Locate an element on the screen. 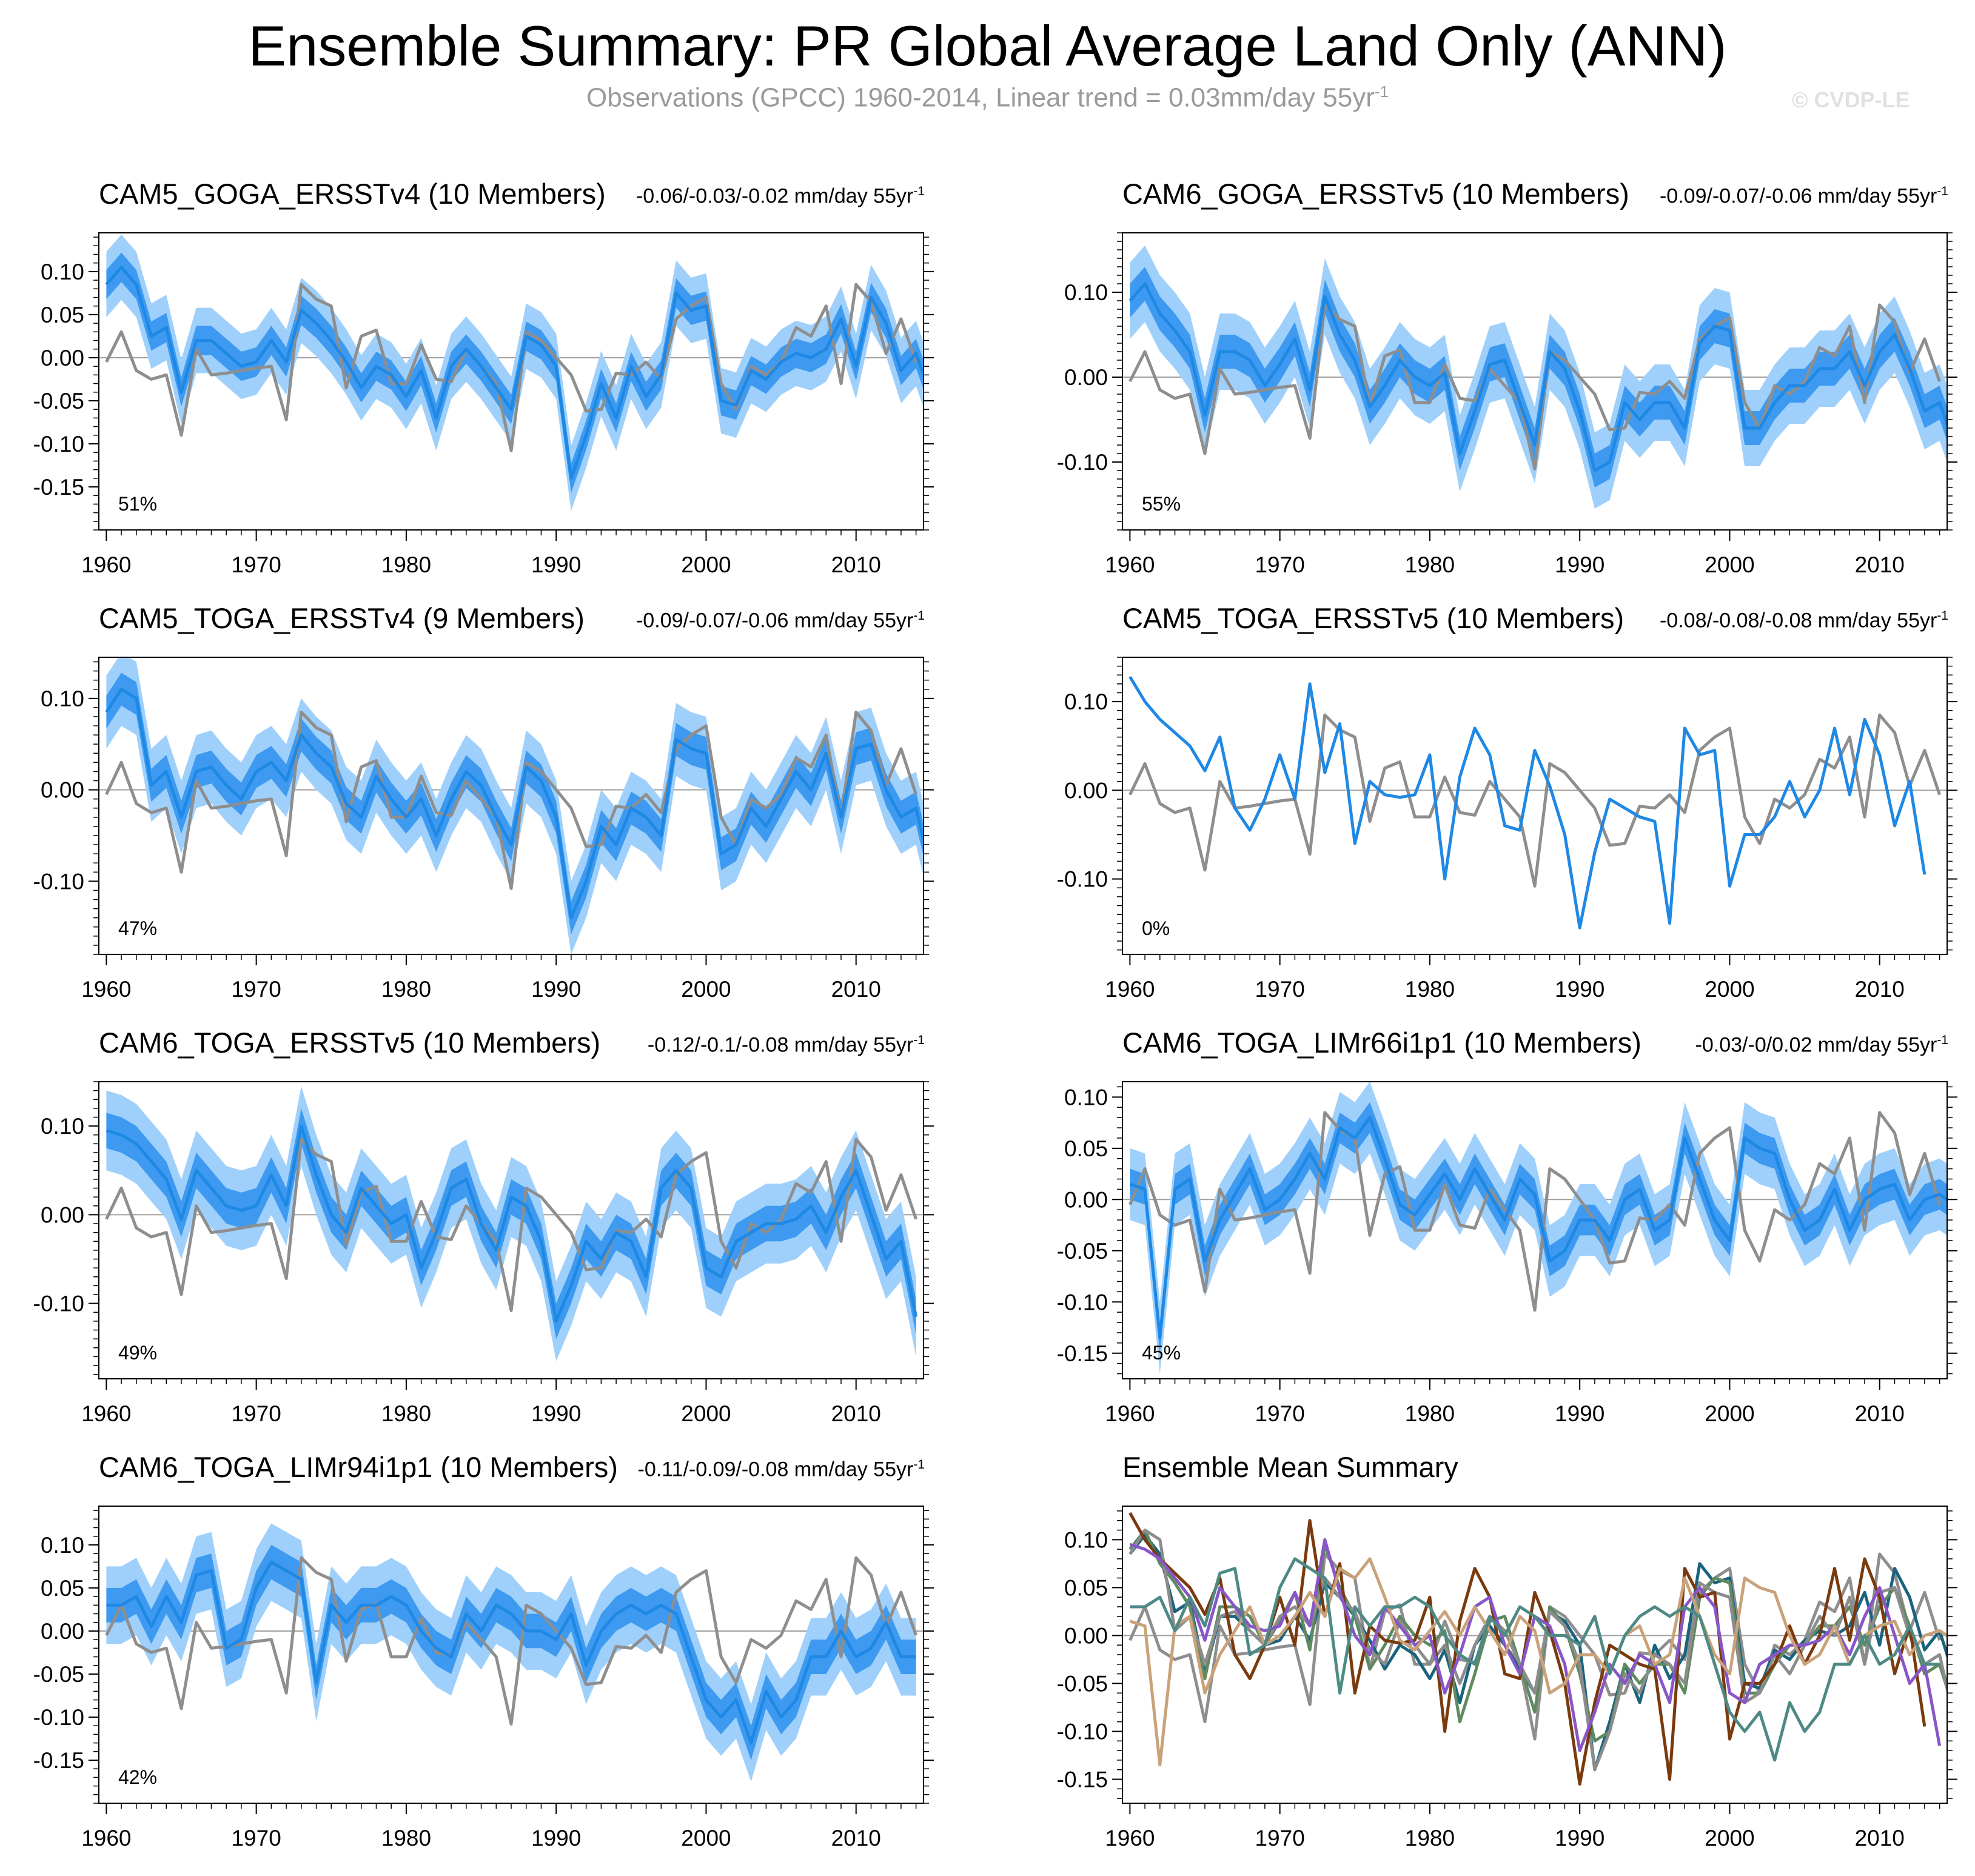  panel-1-trend-text: -0.06/-0.03/-0.02 mm/day 55yr is located at coordinates (775, 196).